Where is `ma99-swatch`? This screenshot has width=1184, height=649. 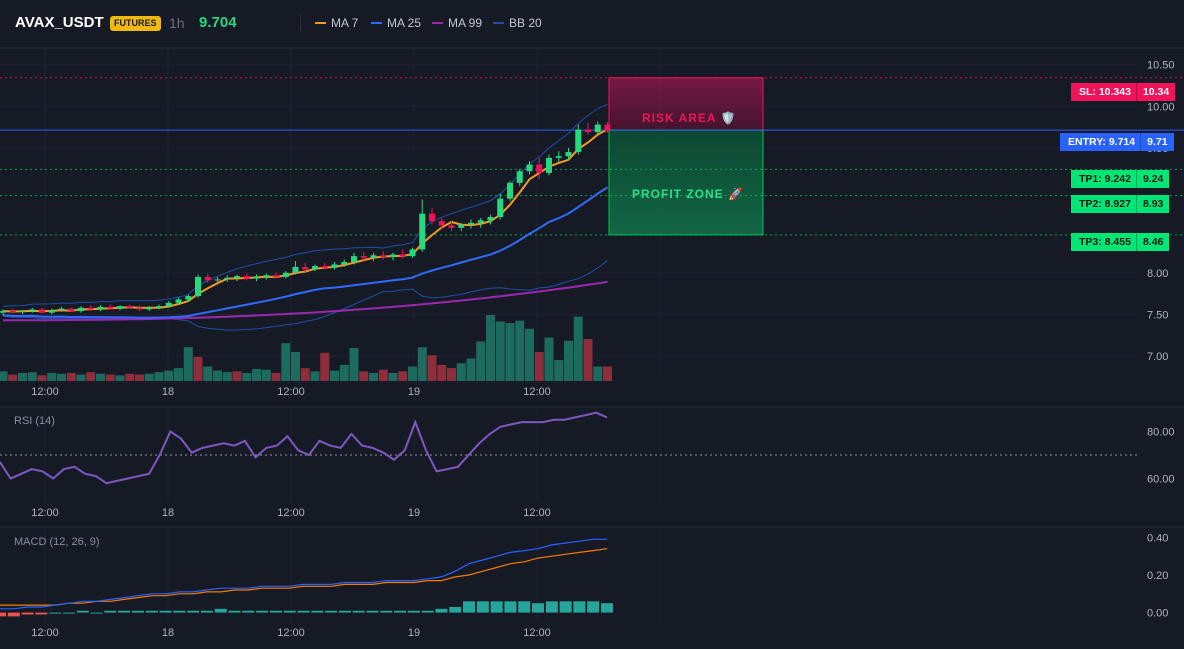
ma99-swatch is located at coordinates (437, 23).